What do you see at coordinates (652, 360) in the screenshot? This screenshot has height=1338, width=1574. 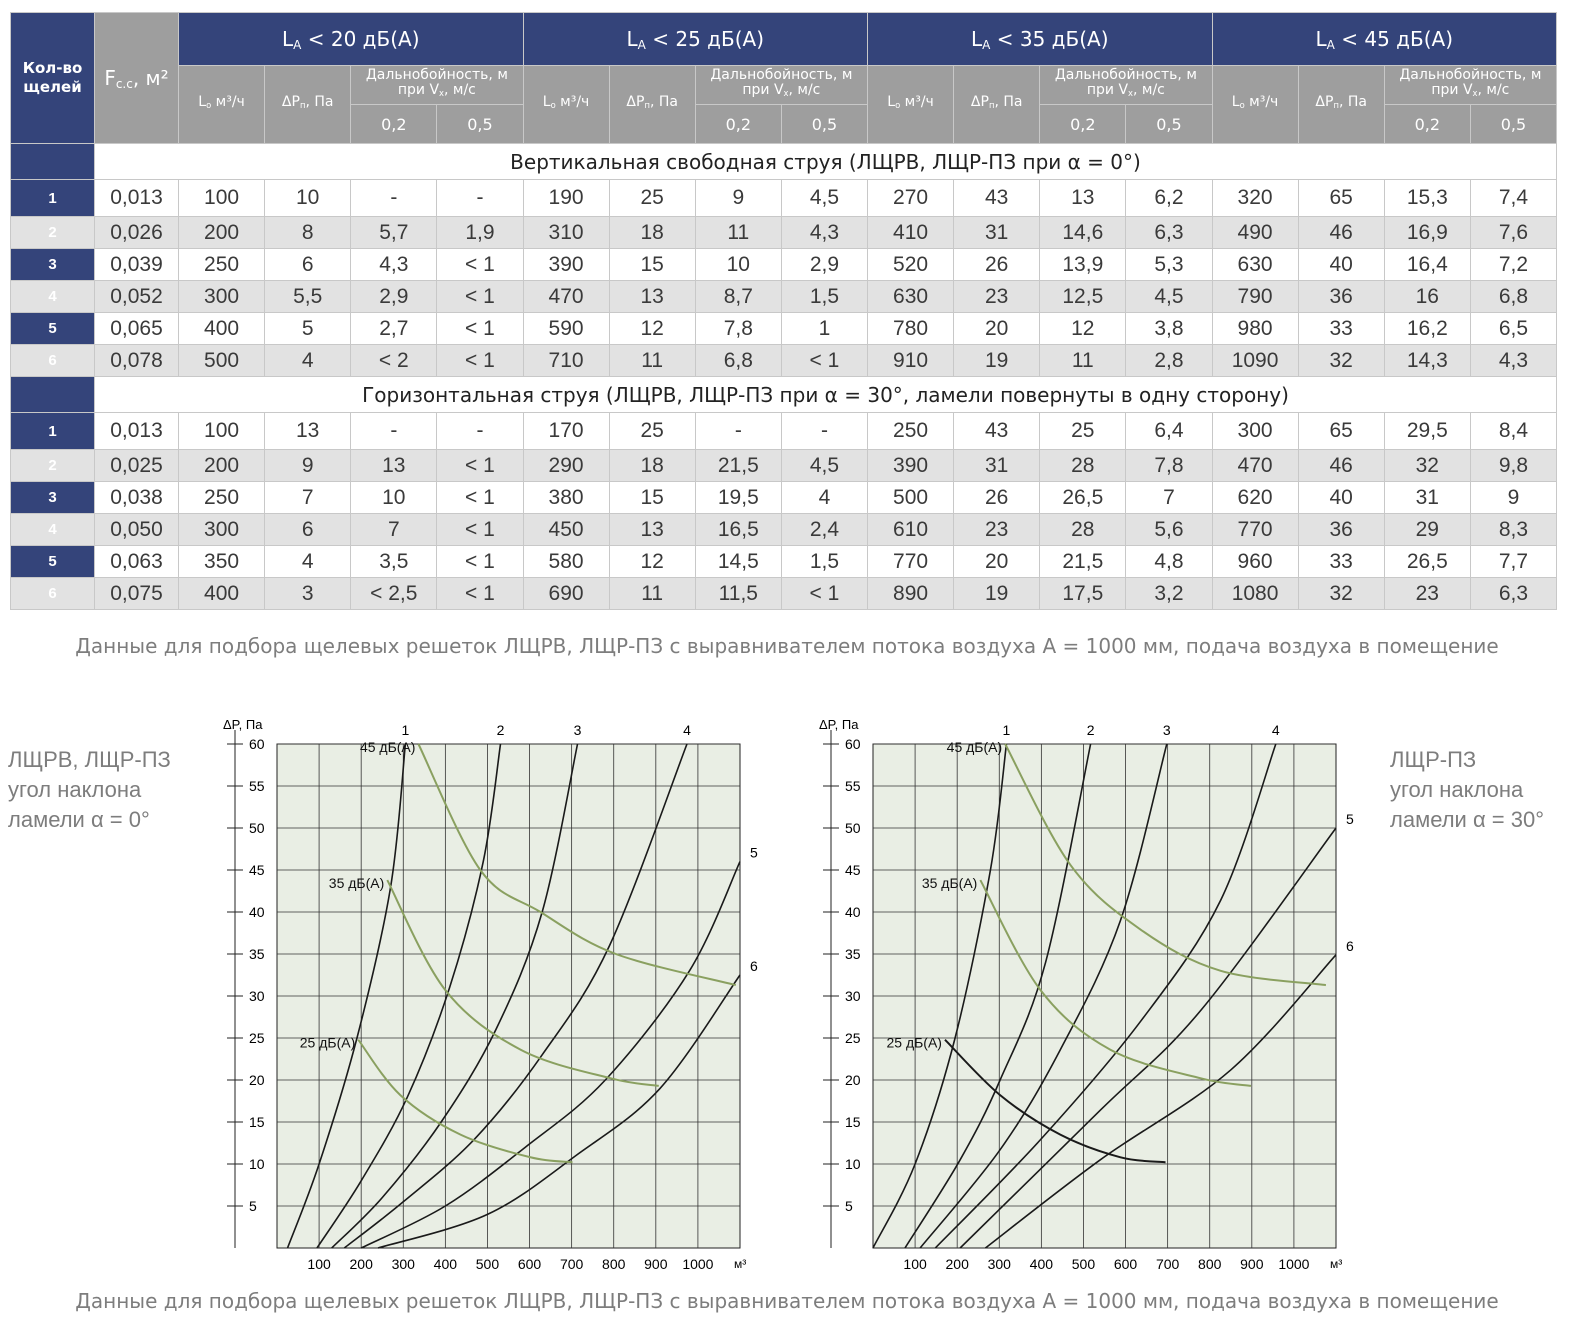 I see `cell: 11` at bounding box center [652, 360].